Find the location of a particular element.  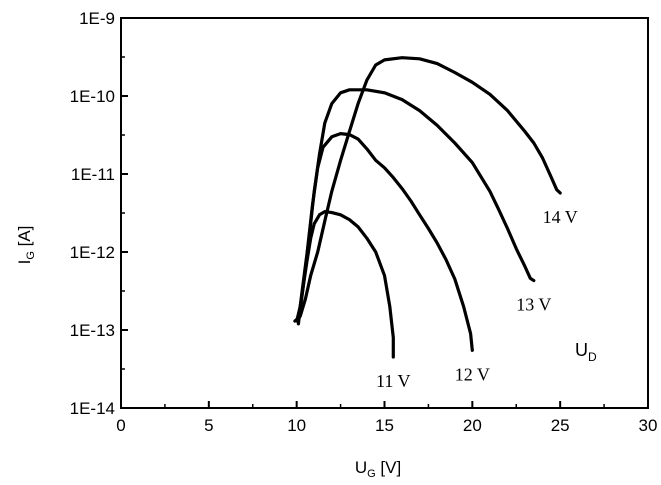

series-line-11v is located at coordinates (345, 284).